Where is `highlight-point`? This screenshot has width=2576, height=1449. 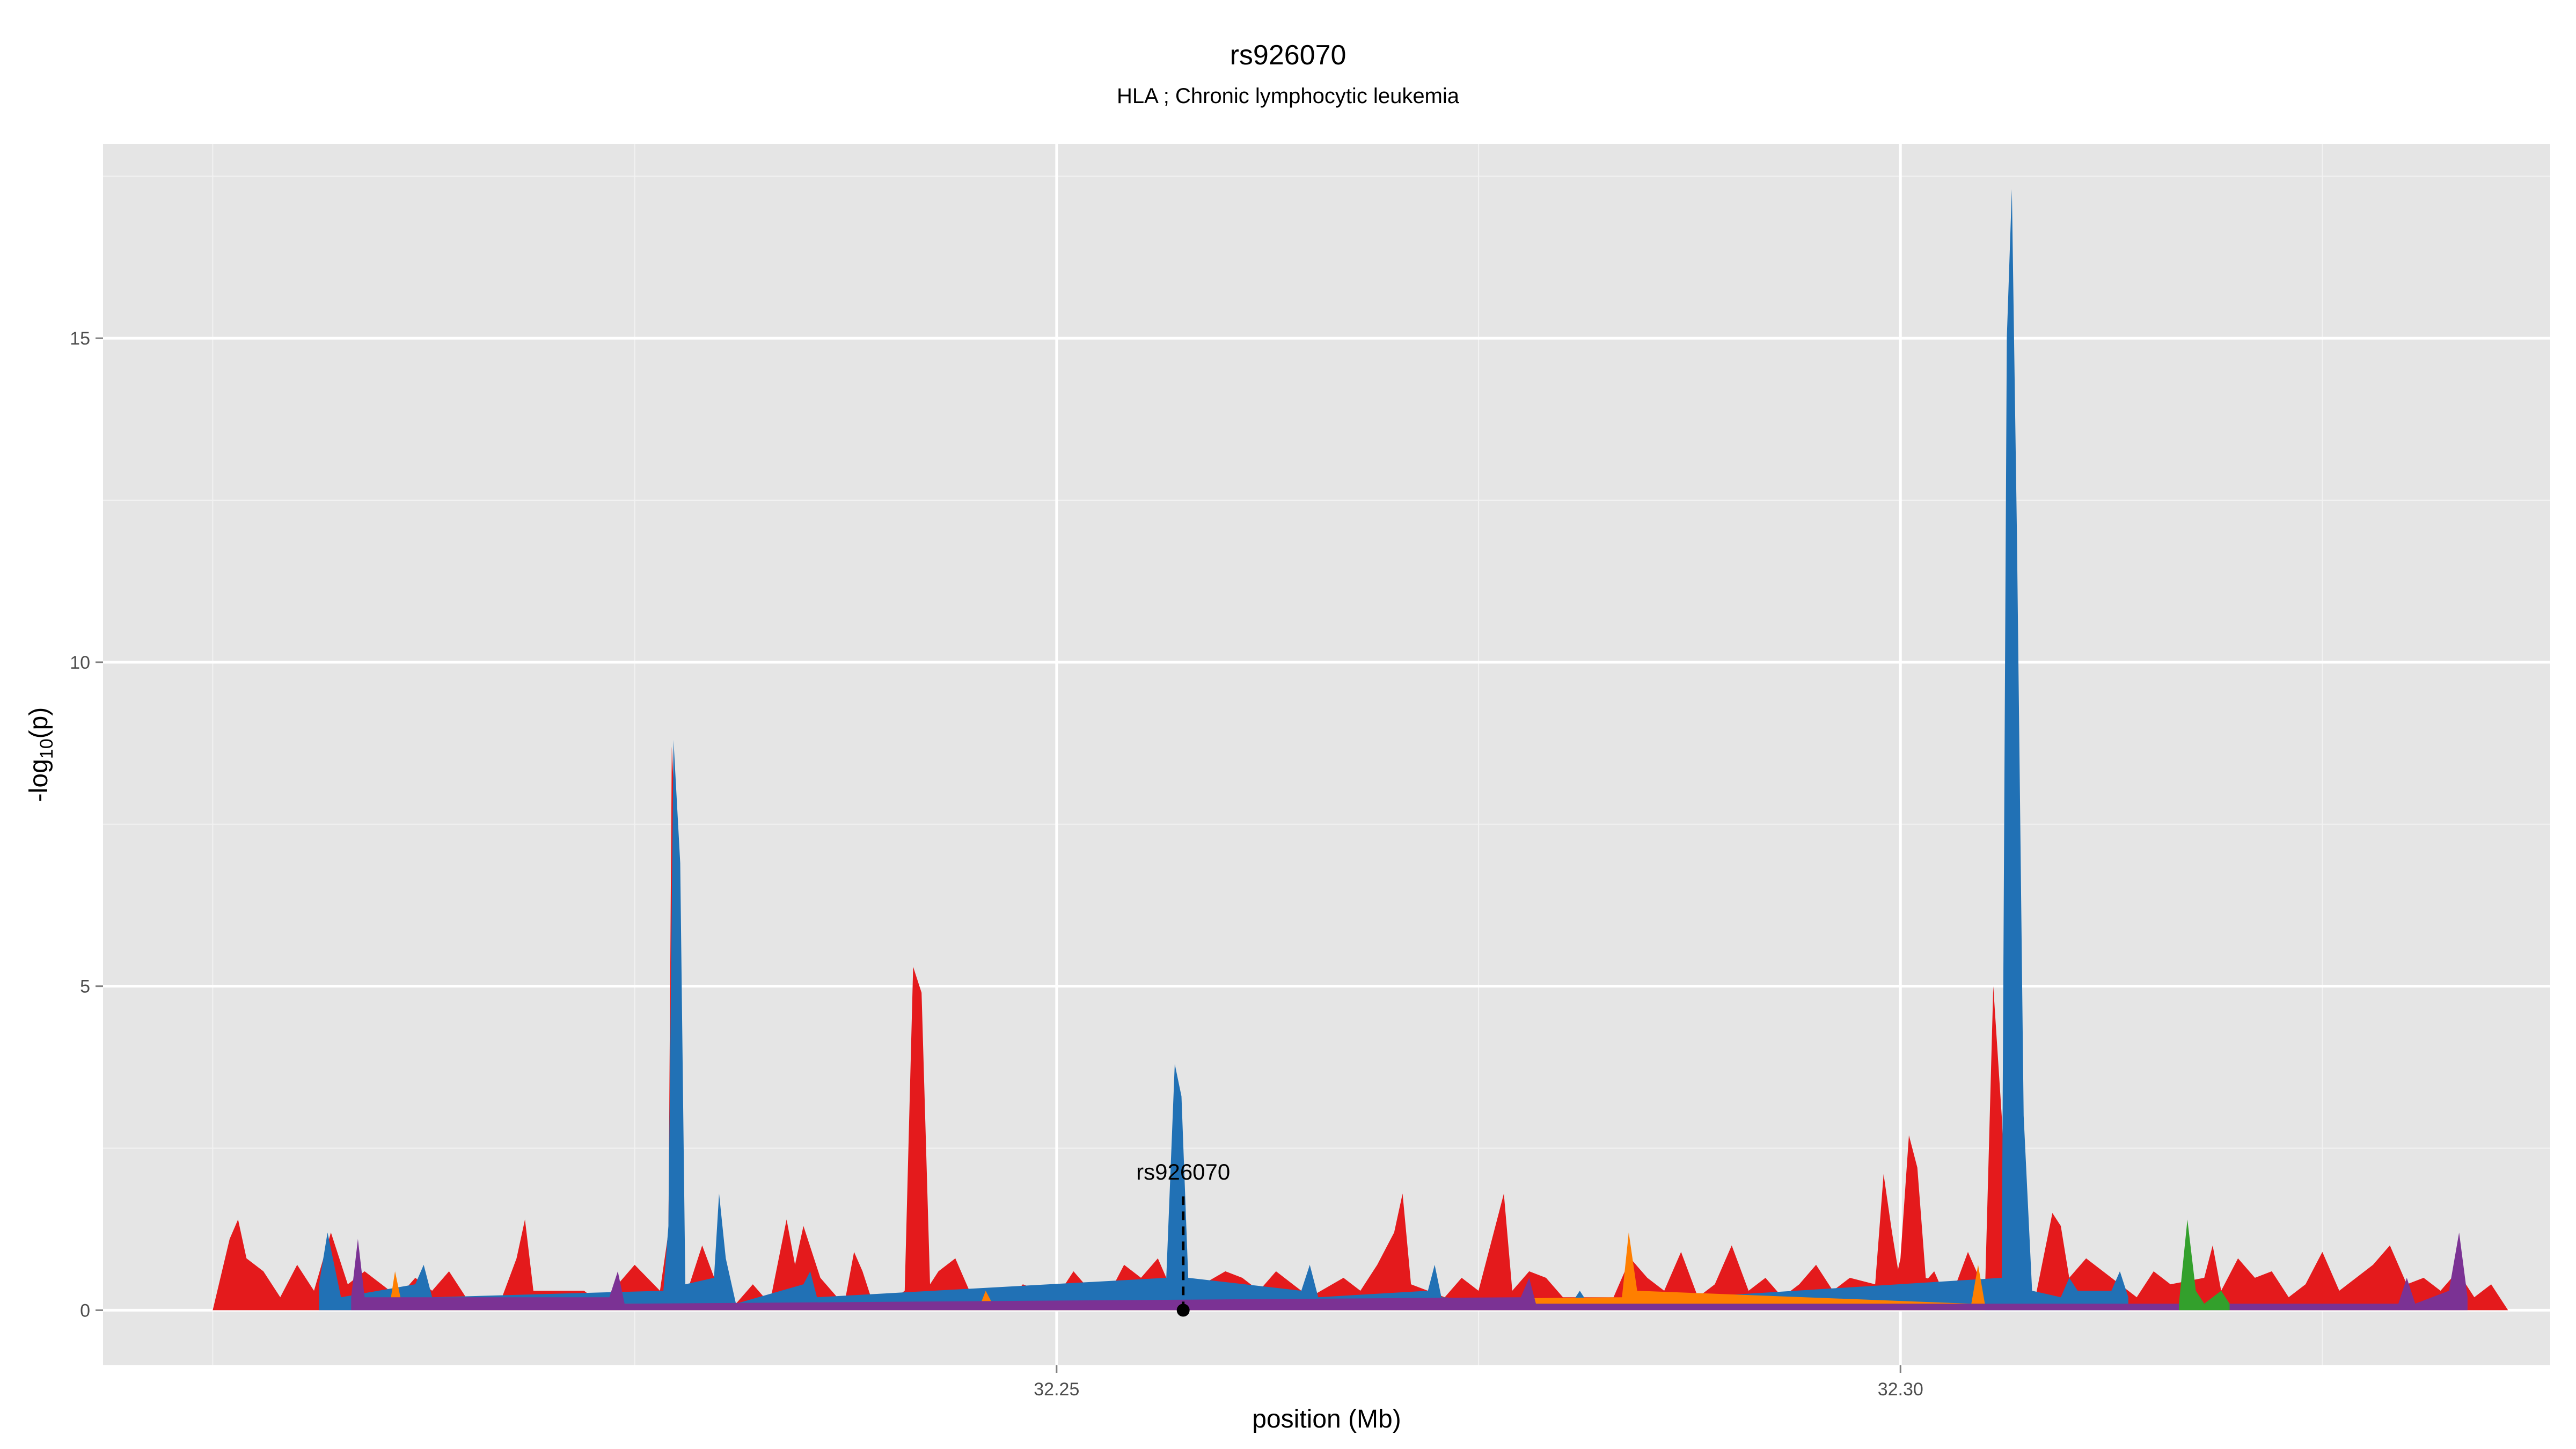 highlight-point is located at coordinates (1183, 1310).